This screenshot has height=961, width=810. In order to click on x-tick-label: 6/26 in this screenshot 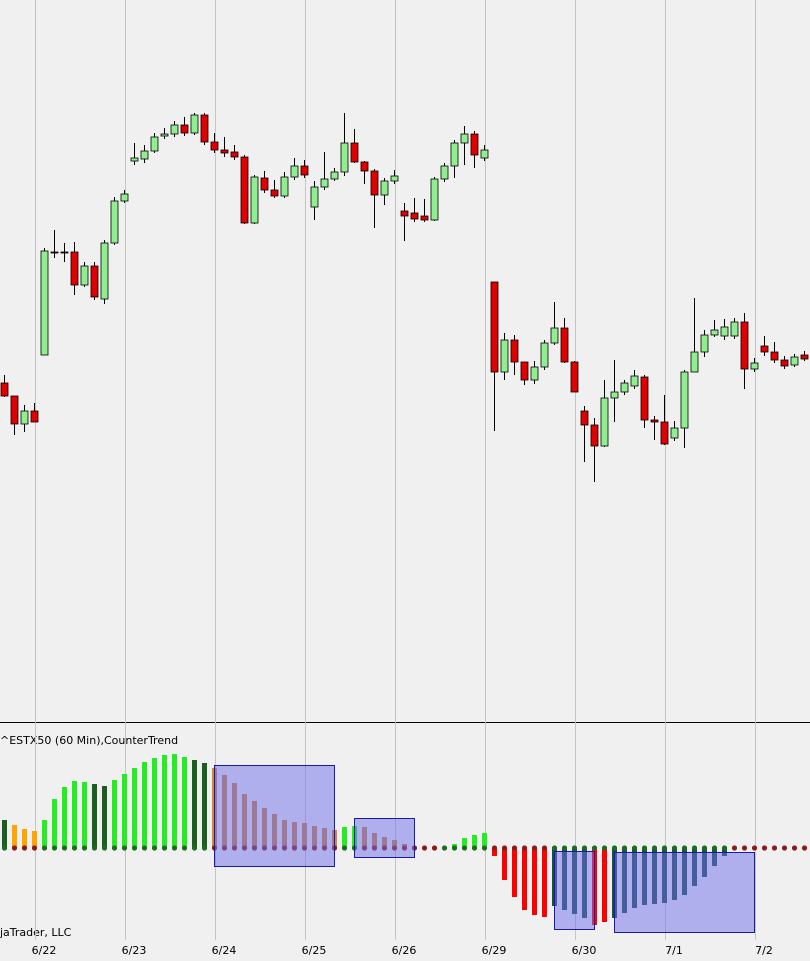, I will do `click(404, 950)`.